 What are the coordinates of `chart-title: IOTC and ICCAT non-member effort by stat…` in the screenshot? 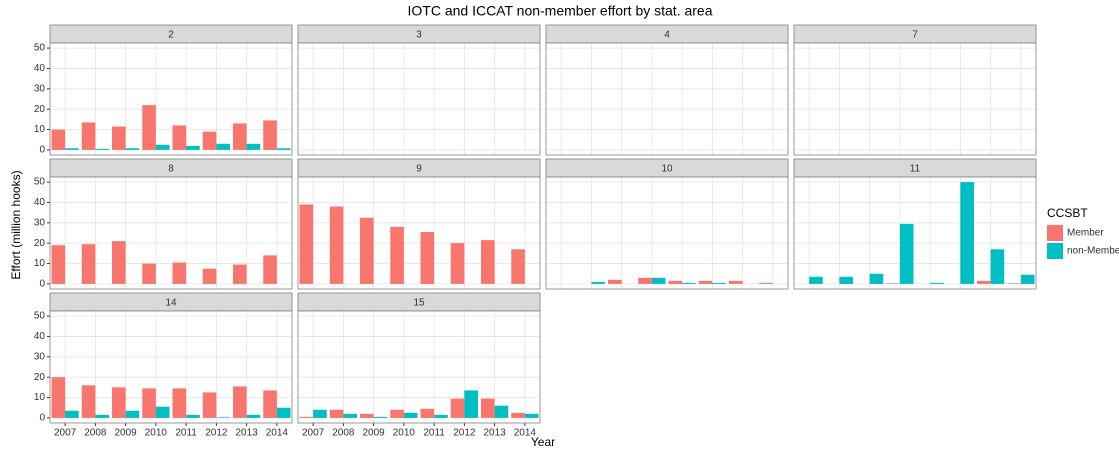 It's located at (559, 11).